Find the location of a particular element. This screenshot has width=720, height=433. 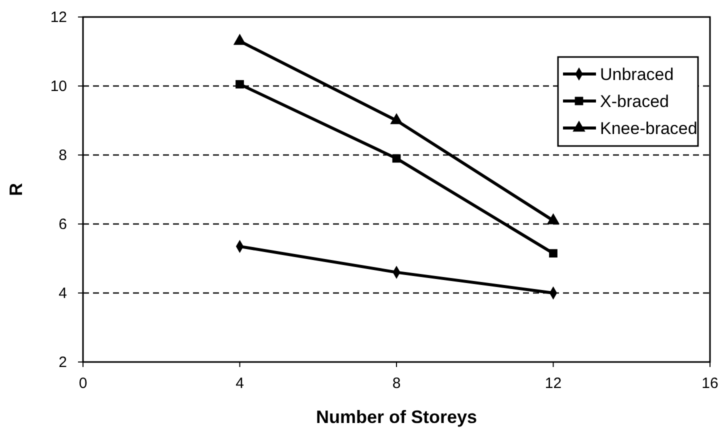

y-tick-label: 10 is located at coordinates (58, 86).